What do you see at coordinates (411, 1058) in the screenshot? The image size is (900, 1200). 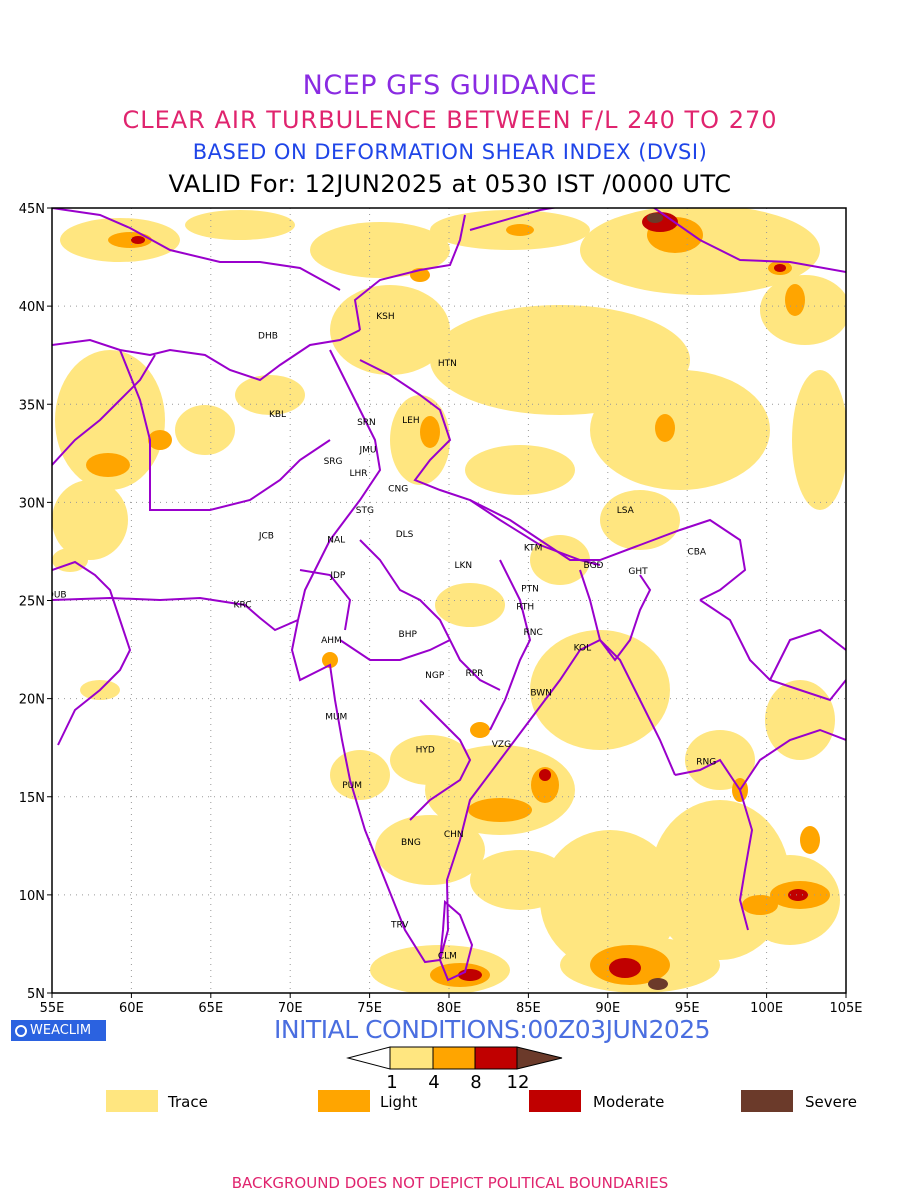 I see `colorbar-bin-trace` at bounding box center [411, 1058].